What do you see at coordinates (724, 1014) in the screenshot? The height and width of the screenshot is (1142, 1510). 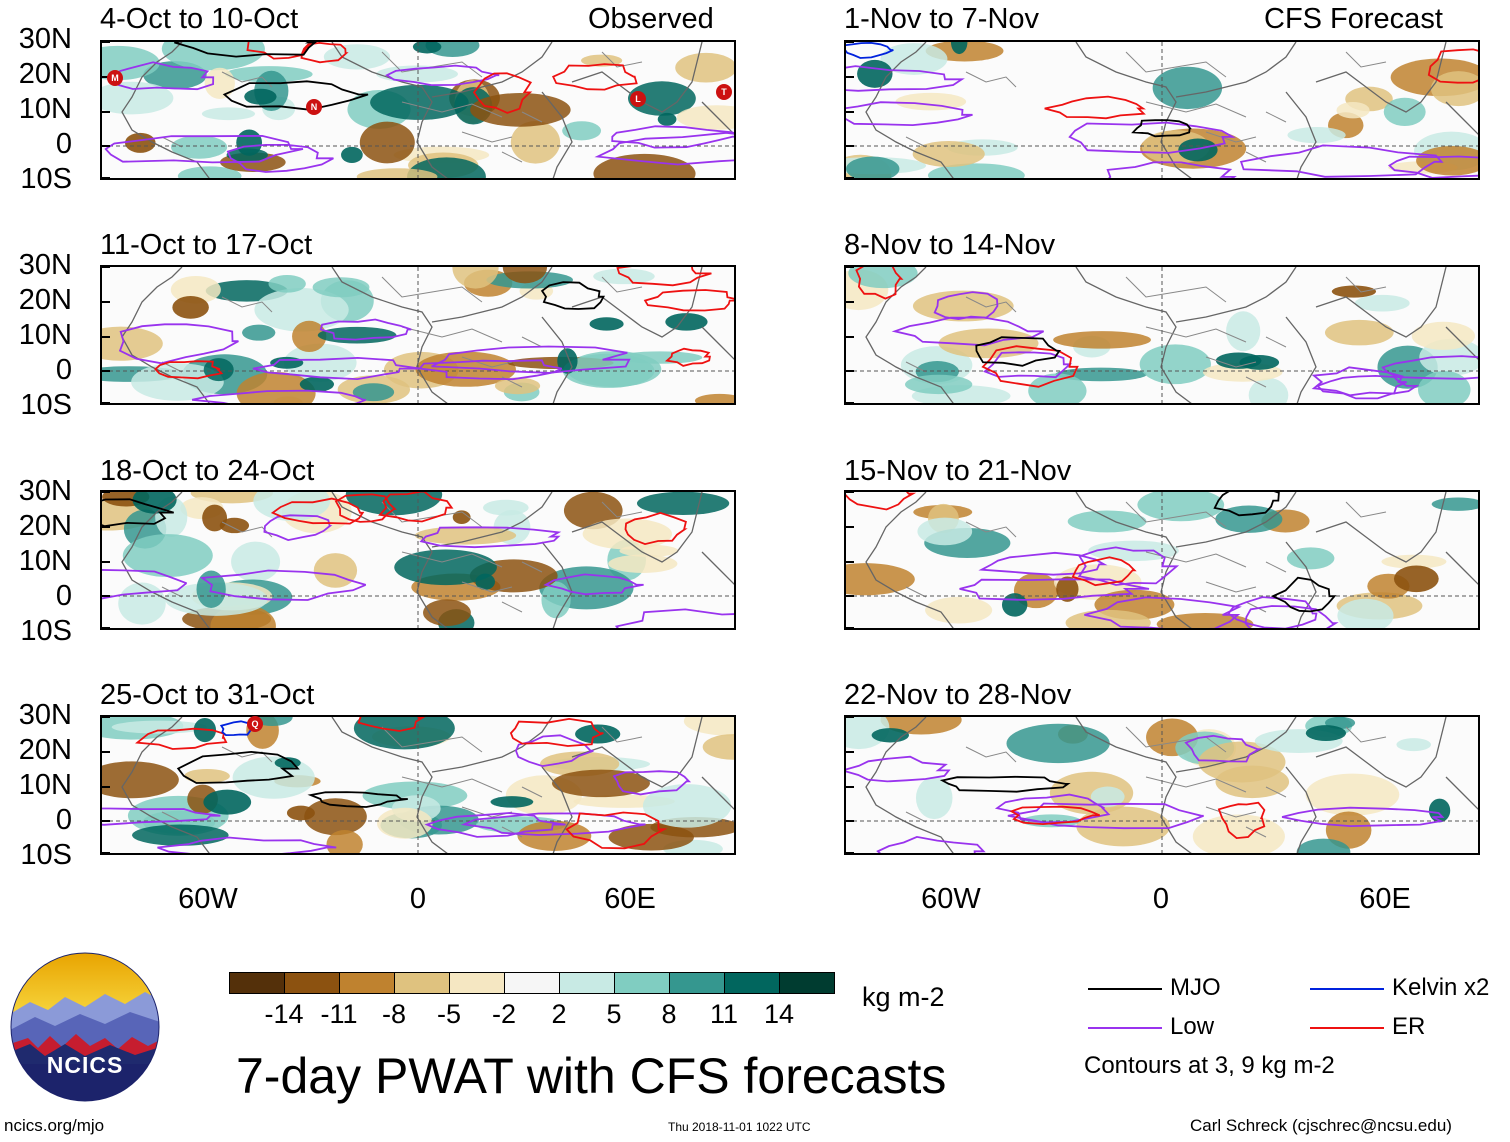 I see `colorbar-tick-label: 11` at bounding box center [724, 1014].